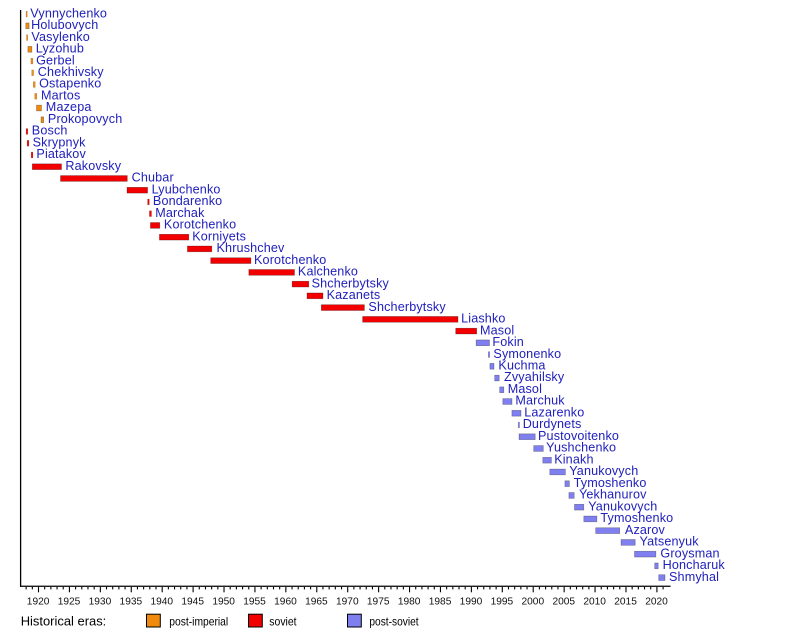 The width and height of the screenshot is (800, 636). What do you see at coordinates (85, 119) in the screenshot?
I see `svg-text: Prokopovych` at bounding box center [85, 119].